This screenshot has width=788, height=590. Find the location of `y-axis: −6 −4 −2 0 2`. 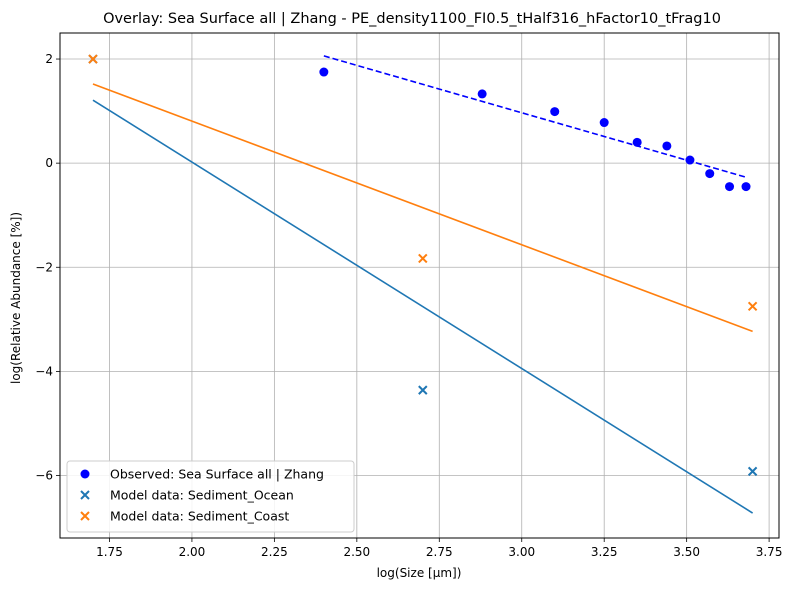

y-axis: −6 −4 −2 0 2 is located at coordinates (47, 267).